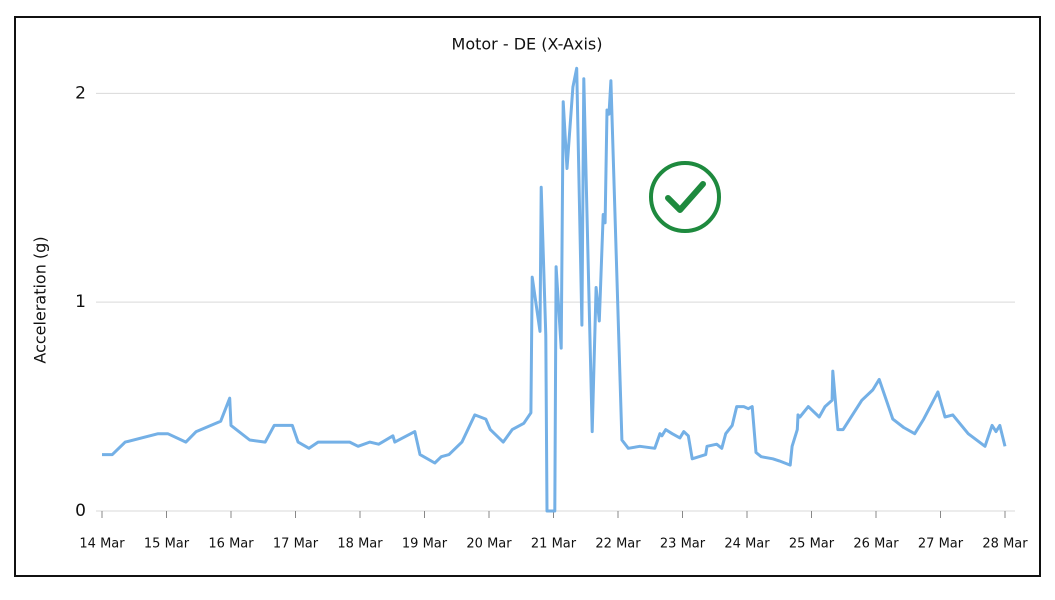 Image resolution: width=1055 pixels, height=600 pixels. I want to click on x-tick-label: 25 Mar, so click(812, 544).